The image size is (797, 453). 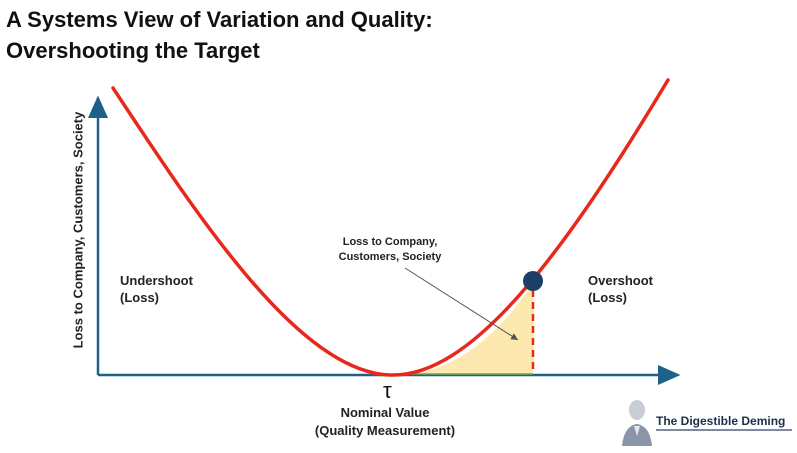 I want to click on title-line-2: Overshooting the Target, so click(x=133, y=50).